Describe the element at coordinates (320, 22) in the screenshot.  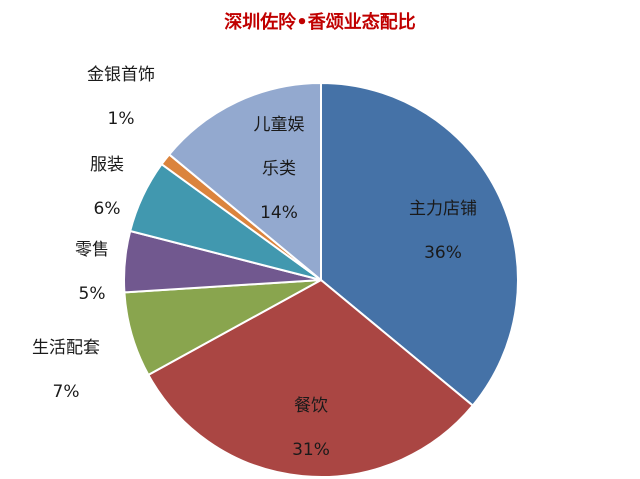
I see `chart-title: 深圳佐阾•香颂业态配比` at that location.